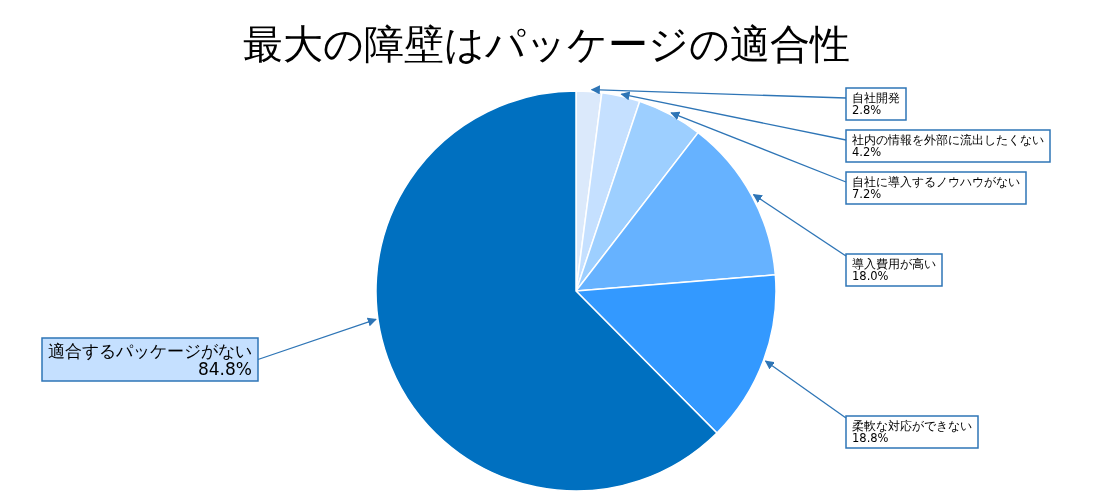  What do you see at coordinates (546, 44) in the screenshot?
I see `chart-title: 最大の障壁はパッケージの適合性` at bounding box center [546, 44].